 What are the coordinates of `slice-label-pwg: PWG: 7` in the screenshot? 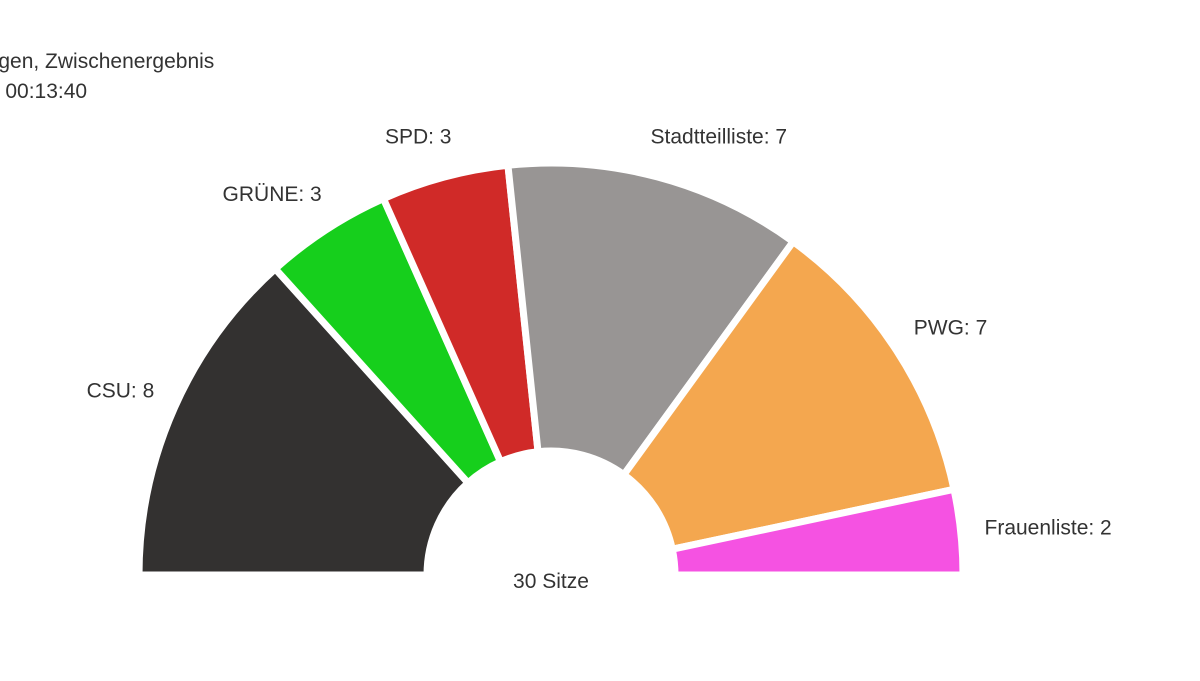 It's located at (951, 328).